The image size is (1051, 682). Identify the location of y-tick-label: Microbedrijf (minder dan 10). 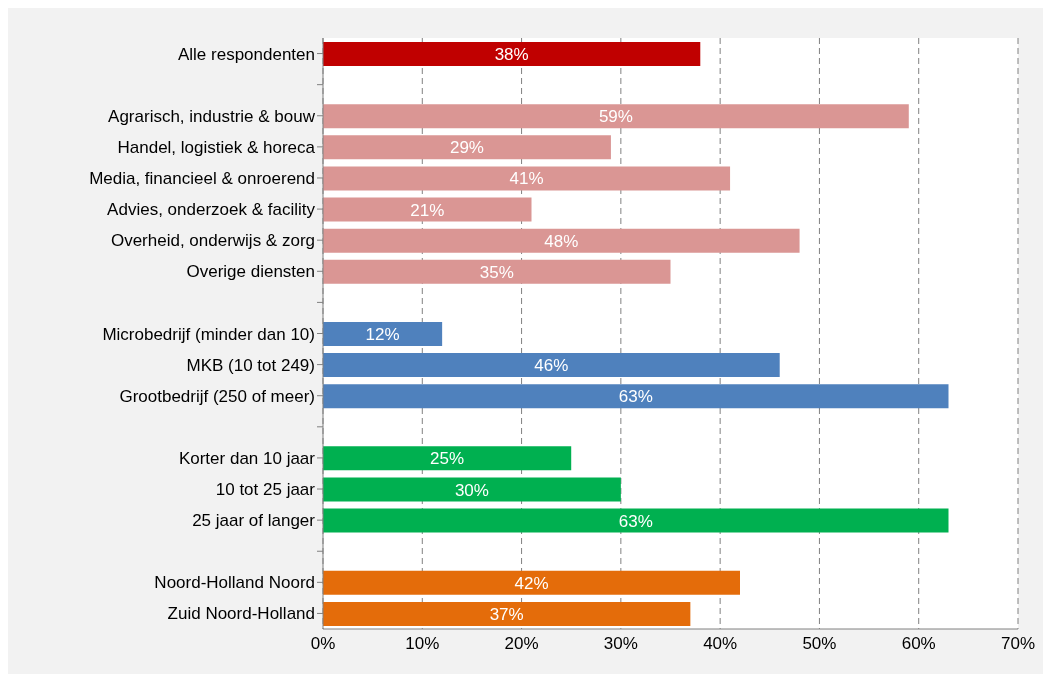
(208, 334).